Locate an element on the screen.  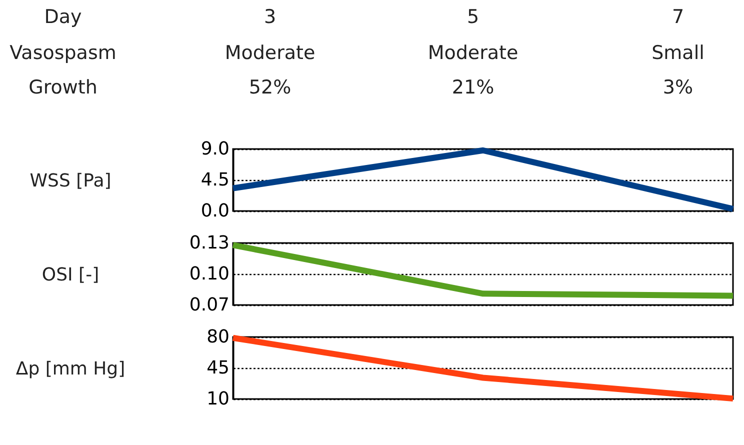
y-tick-label: 45 is located at coordinates (218, 368).